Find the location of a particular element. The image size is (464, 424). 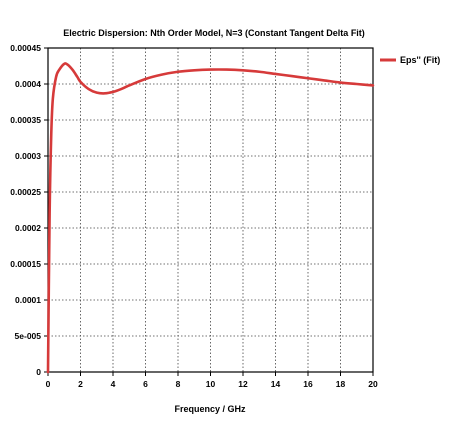

legend: Eps'' (Fit) is located at coordinates (410, 60).